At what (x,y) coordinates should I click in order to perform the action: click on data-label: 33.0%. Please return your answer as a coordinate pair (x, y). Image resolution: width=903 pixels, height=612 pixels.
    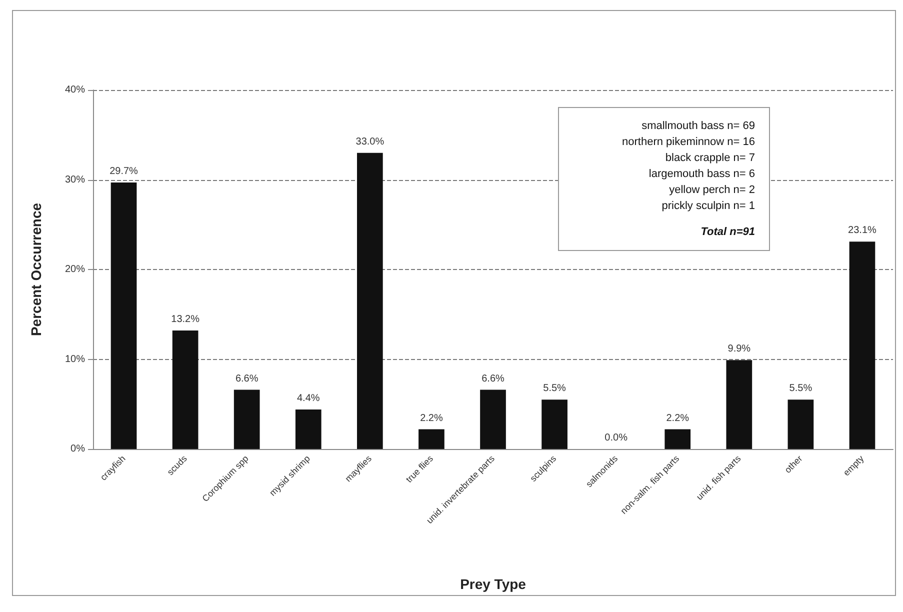
    Looking at the image, I should click on (370, 142).